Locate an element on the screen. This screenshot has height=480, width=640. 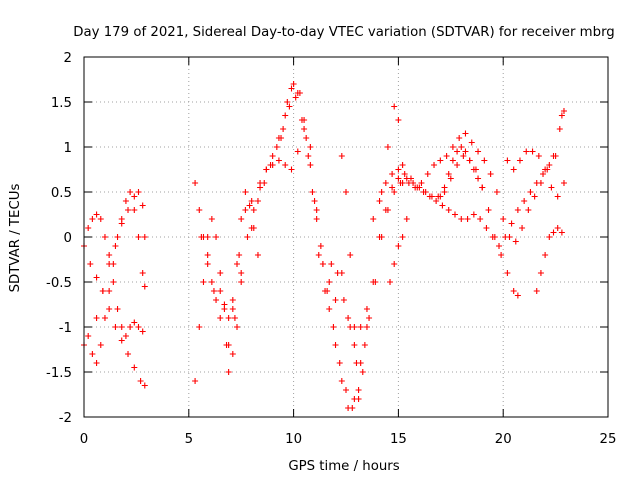
series-arc-1a is located at coordinates (114, 316).